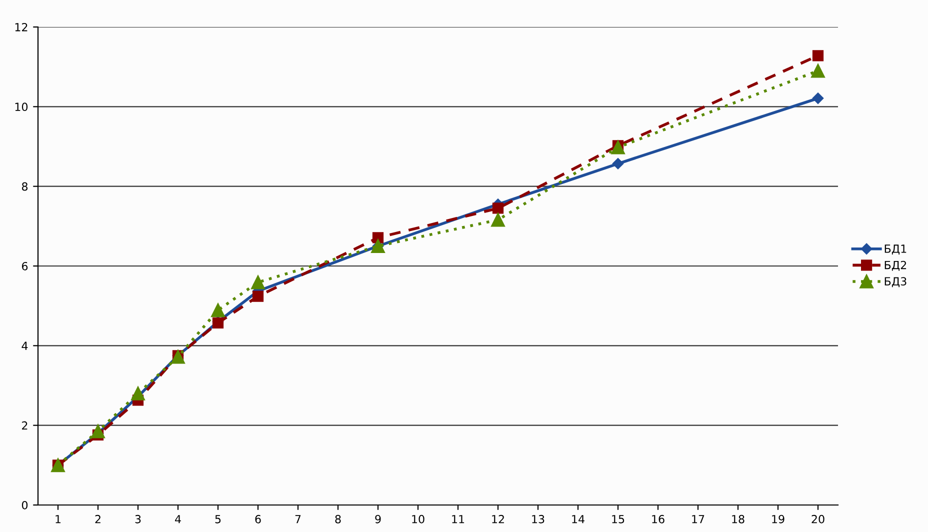  I want to click on y-tick-label: 0, so click(25, 505).